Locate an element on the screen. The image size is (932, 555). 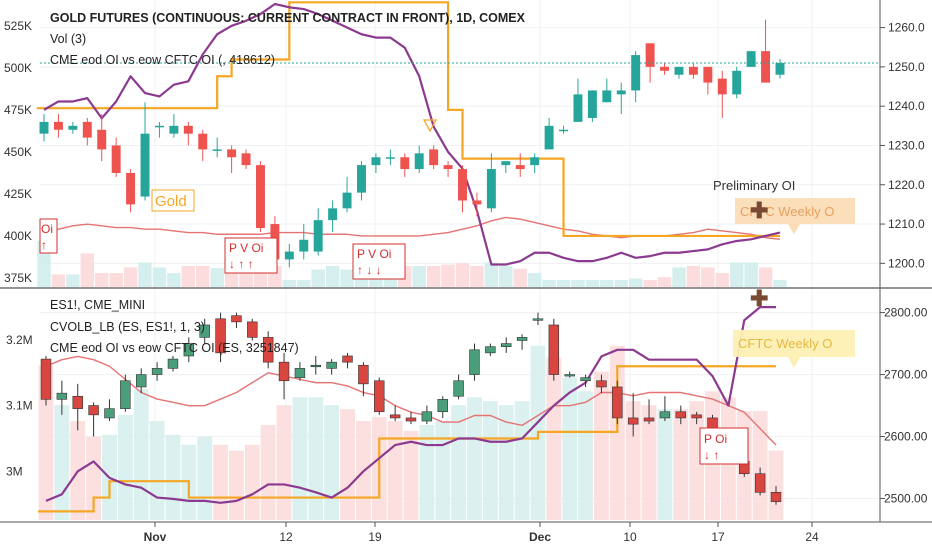
x-axis-label: 17 is located at coordinates (718, 537).